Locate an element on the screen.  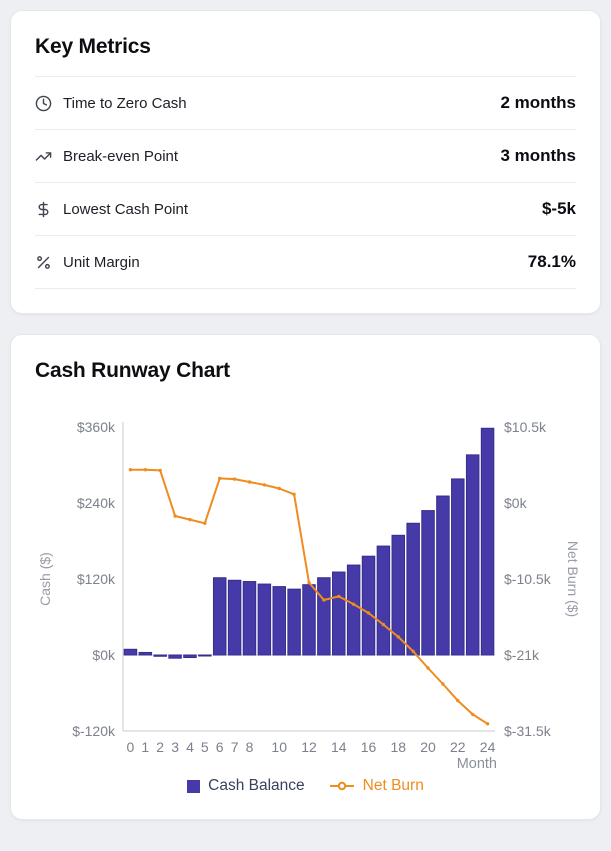
right-axis-labels: $10.5k $0k $-10.5k $-21k $-31.5k is located at coordinates (528, 579).